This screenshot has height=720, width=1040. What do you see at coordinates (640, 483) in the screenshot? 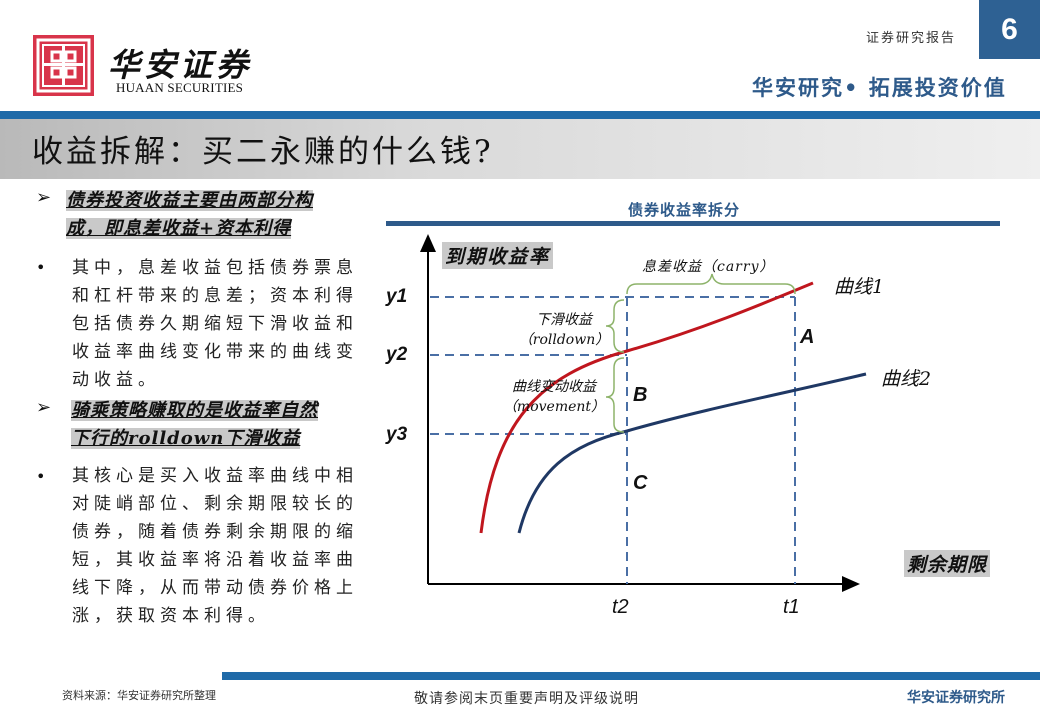
I see `point-label-c: C` at bounding box center [640, 483].